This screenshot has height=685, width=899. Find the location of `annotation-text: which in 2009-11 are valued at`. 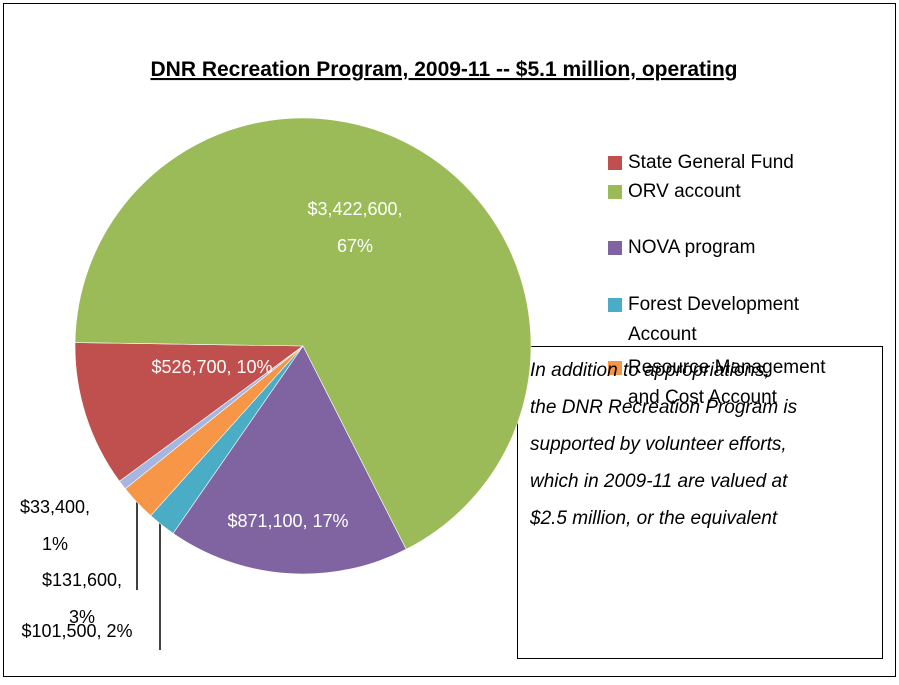

annotation-text: which in 2009-11 are valued at is located at coordinates (659, 481).